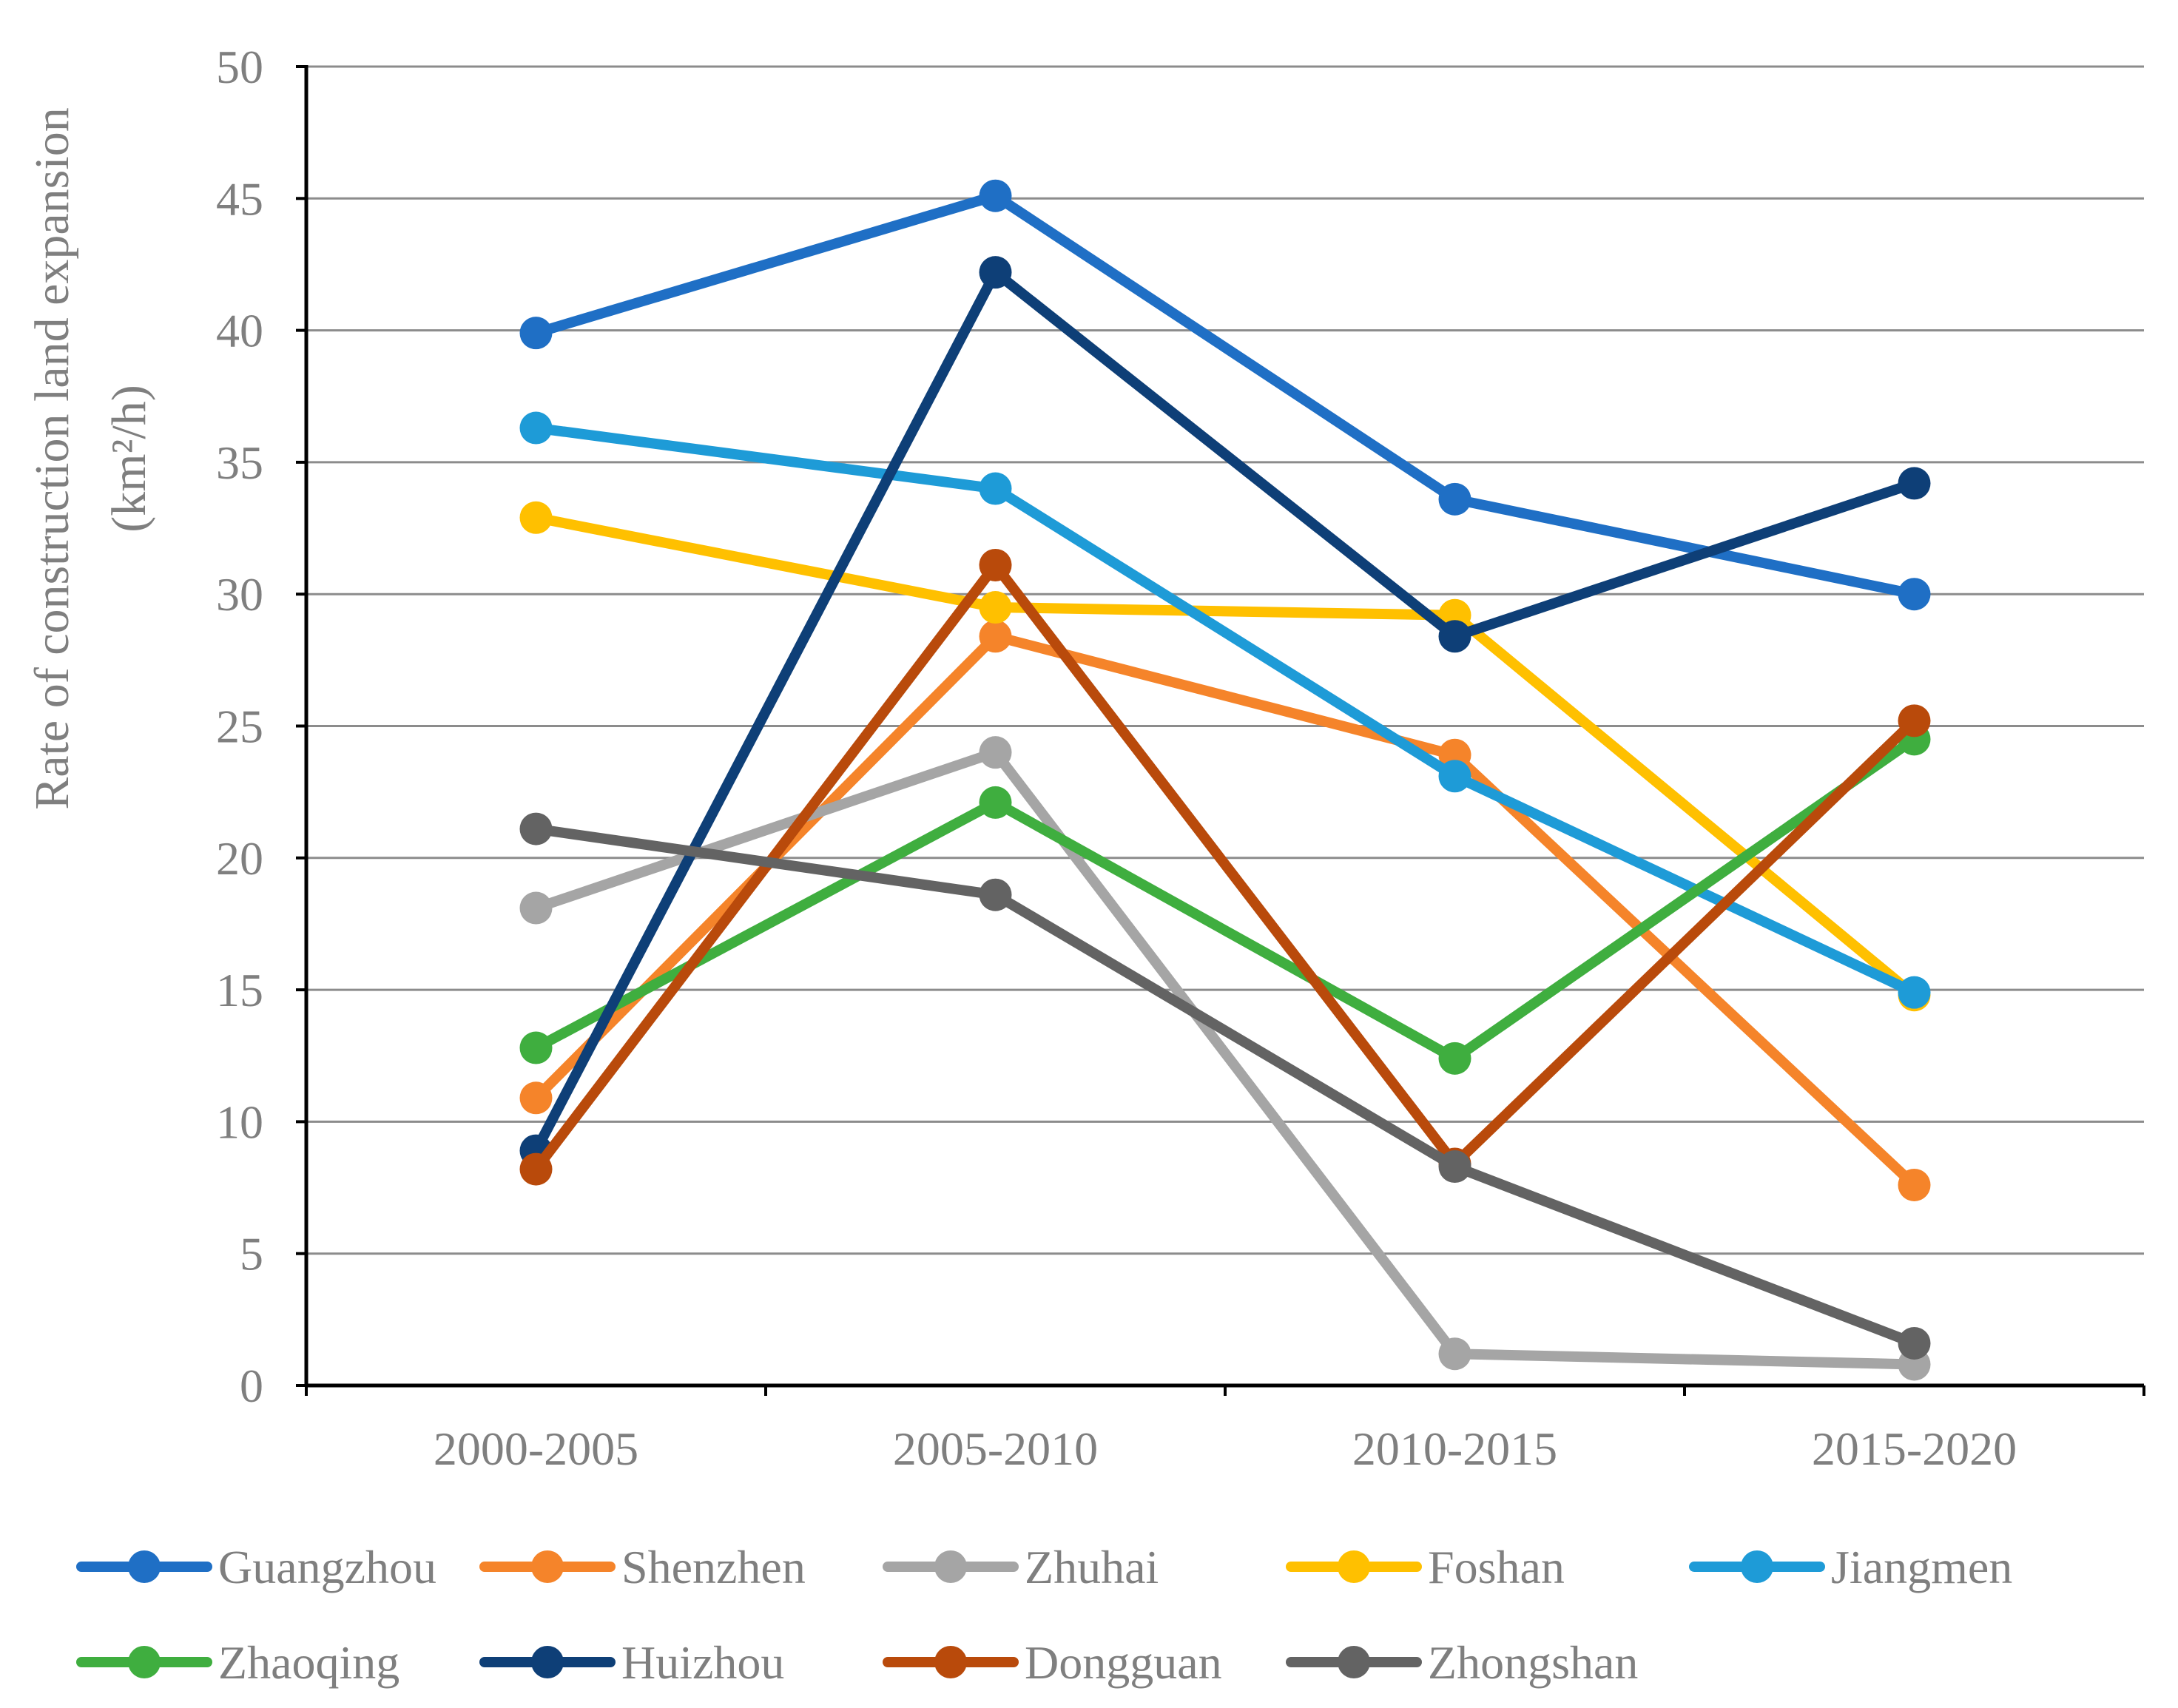  I want to click on legend-item-zhaoqing: Zhaoqing, so click(237, 1662).